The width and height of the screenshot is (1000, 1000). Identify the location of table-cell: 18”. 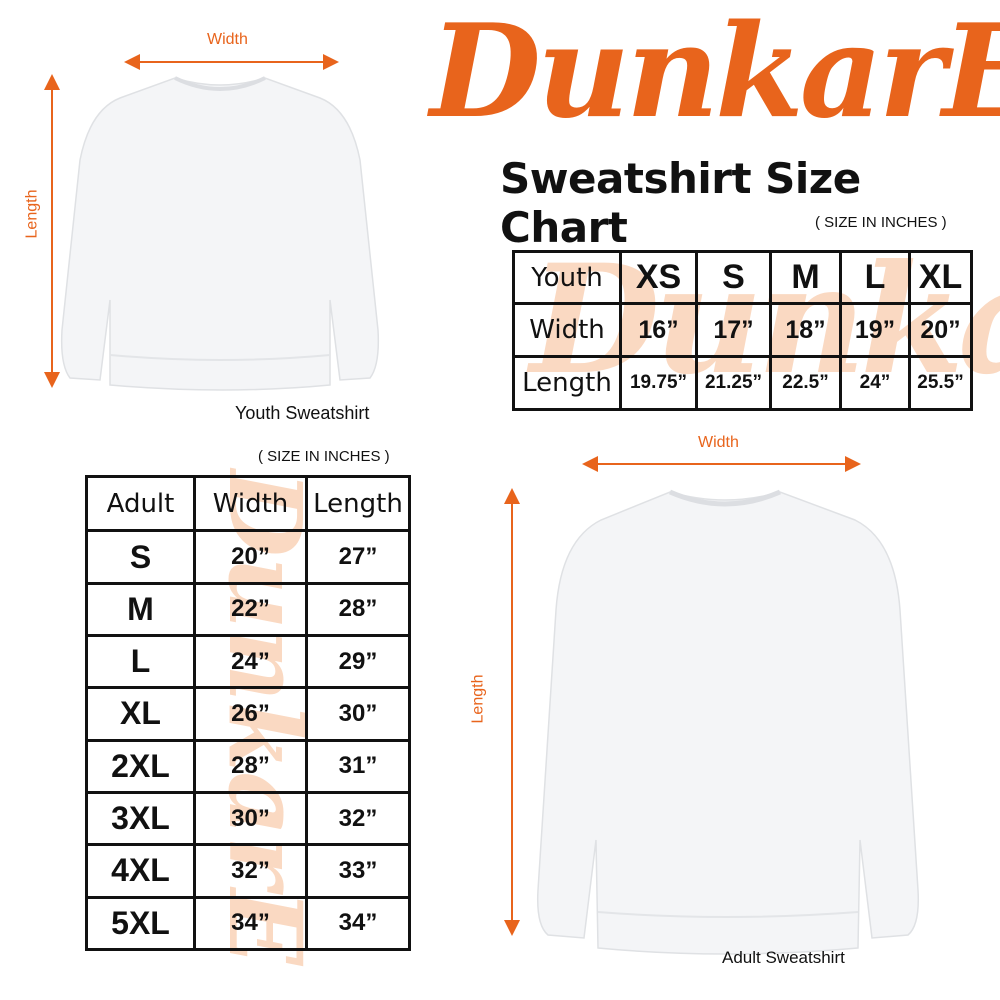
(805, 330).